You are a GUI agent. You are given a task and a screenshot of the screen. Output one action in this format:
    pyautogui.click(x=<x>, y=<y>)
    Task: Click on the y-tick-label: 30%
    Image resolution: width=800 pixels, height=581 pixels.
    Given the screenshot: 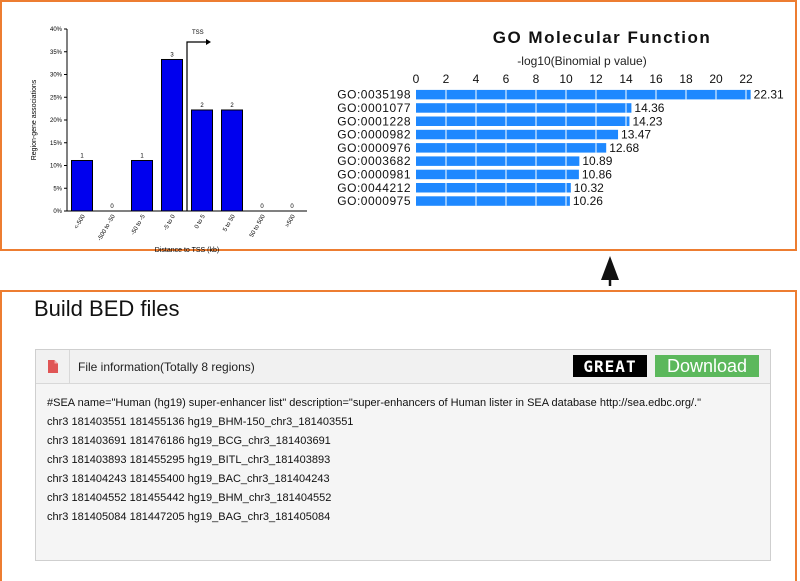 What is the action you would take?
    pyautogui.click(x=56, y=76)
    